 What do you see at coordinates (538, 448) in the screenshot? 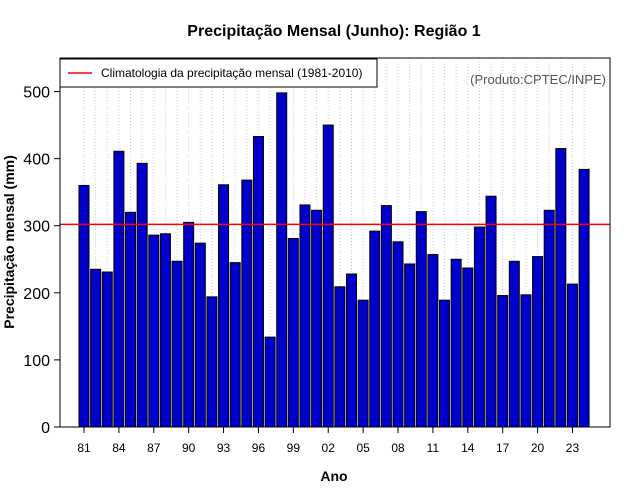
I see `x-tick-label-20: 20` at bounding box center [538, 448].